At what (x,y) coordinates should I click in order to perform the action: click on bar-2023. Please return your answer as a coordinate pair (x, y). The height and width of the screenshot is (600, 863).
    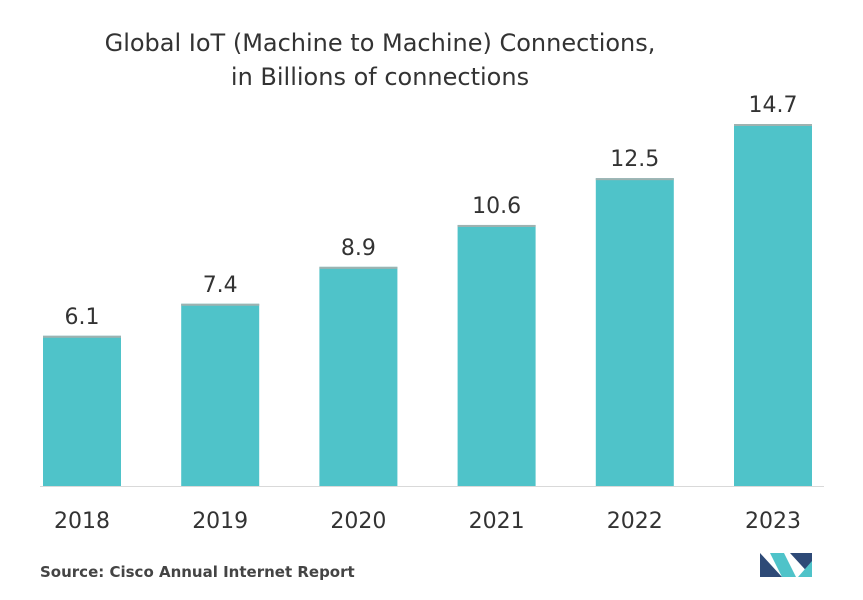
    Looking at the image, I should click on (773, 305).